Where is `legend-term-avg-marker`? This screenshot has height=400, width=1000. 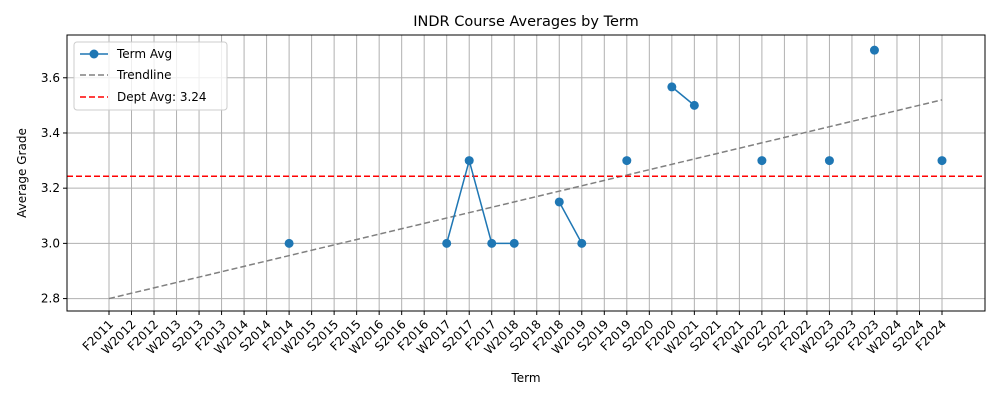 legend-term-avg-marker is located at coordinates (94, 54).